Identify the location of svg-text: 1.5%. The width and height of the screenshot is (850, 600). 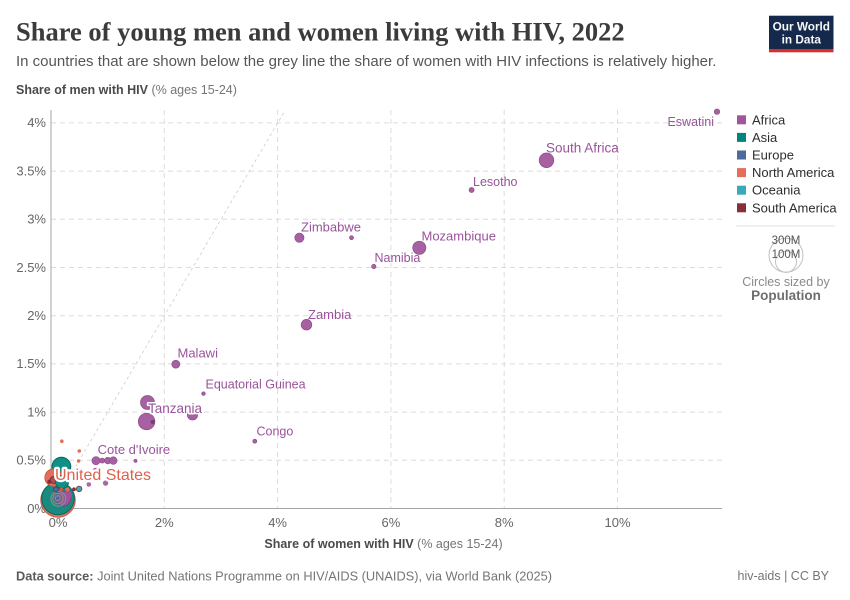
(31, 363).